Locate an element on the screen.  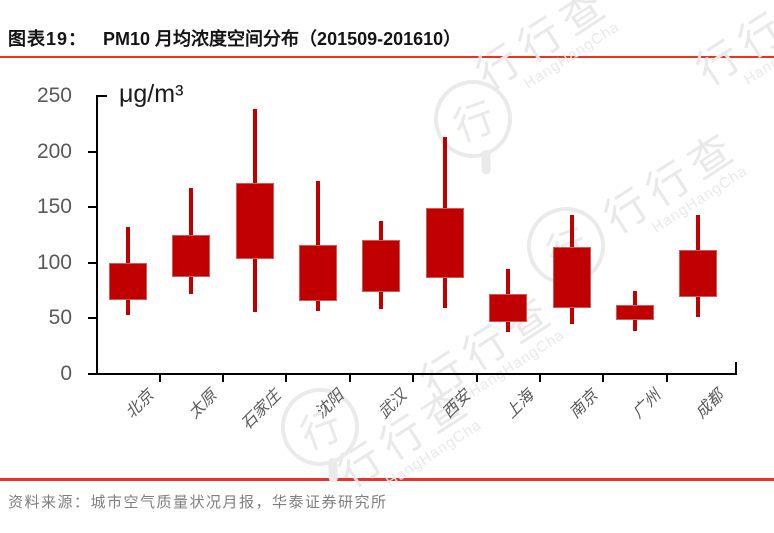
y-tick-label-200: 200 is located at coordinates (54, 151).